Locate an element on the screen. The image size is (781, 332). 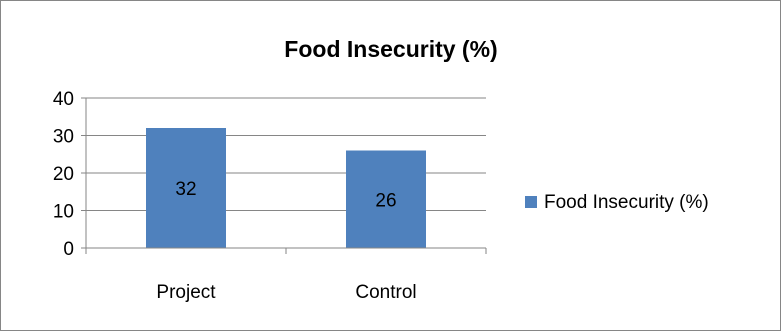
y-tick-label: 30 is located at coordinates (63, 137).